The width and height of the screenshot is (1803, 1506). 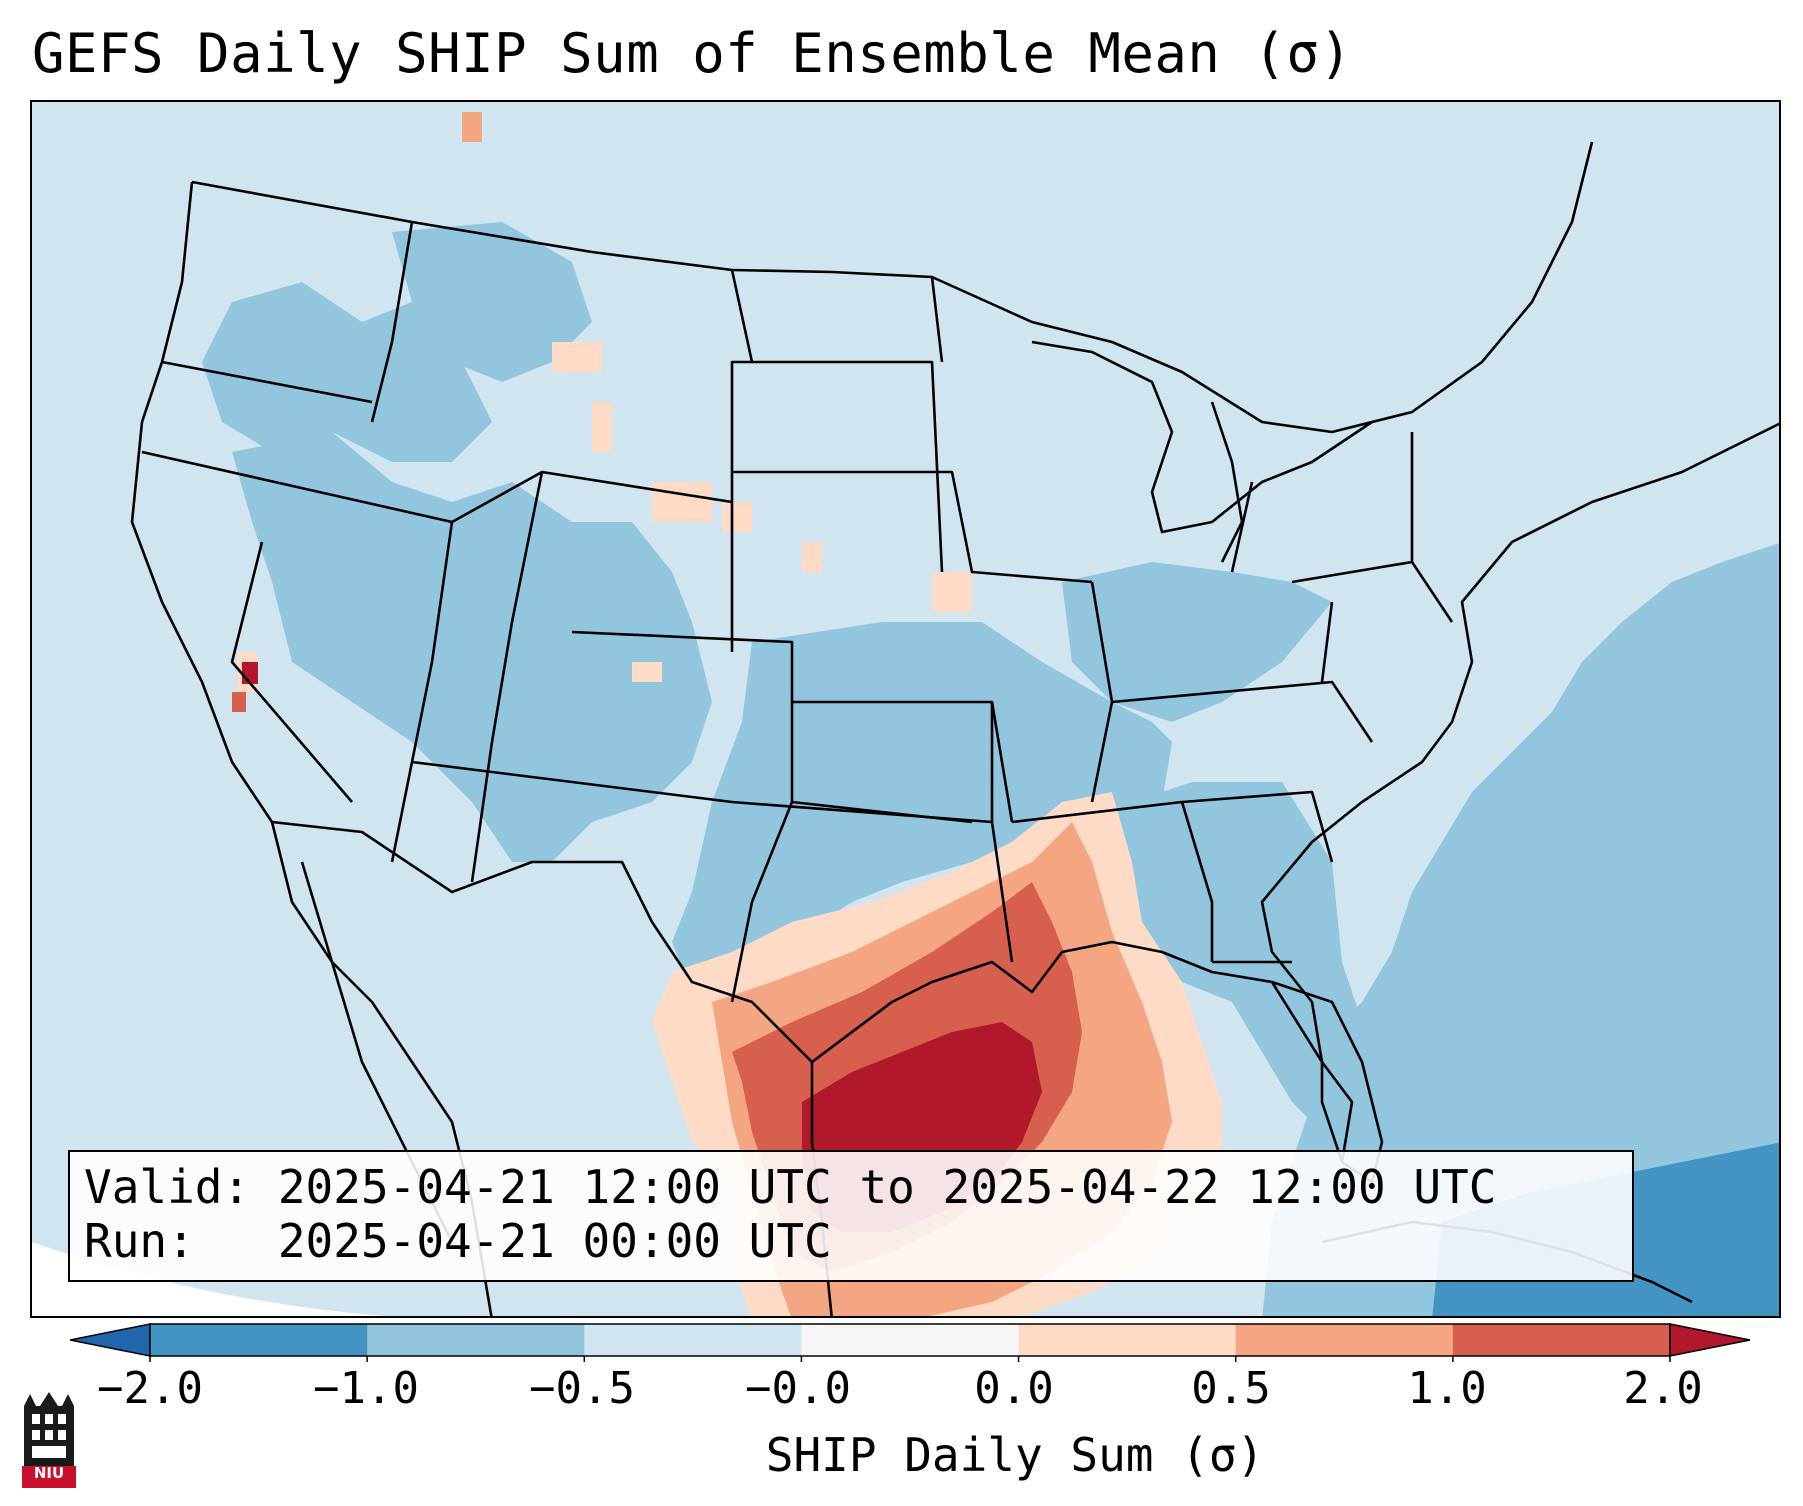 What do you see at coordinates (1709, 1340) in the screenshot?
I see `colorbar-extend-high` at bounding box center [1709, 1340].